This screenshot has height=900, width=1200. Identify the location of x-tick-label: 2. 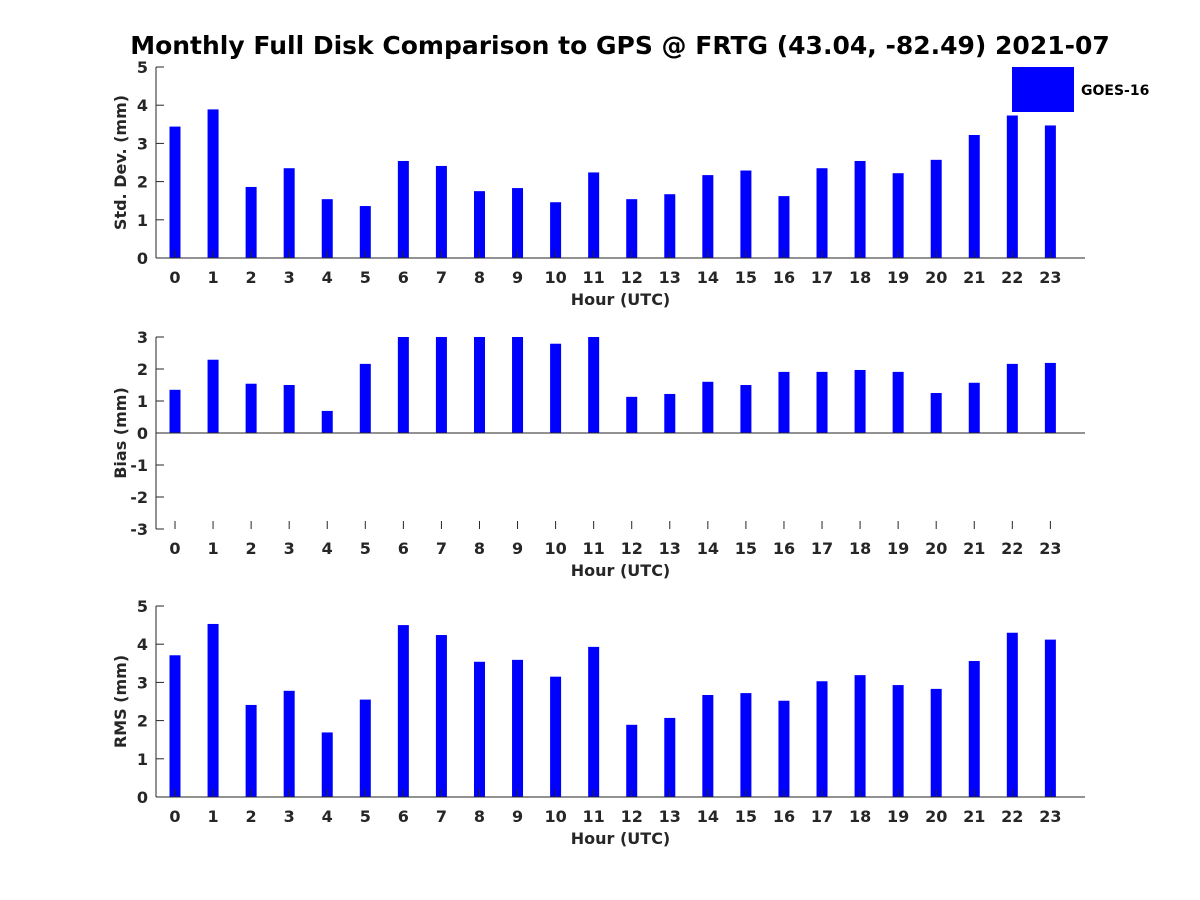
(251, 548).